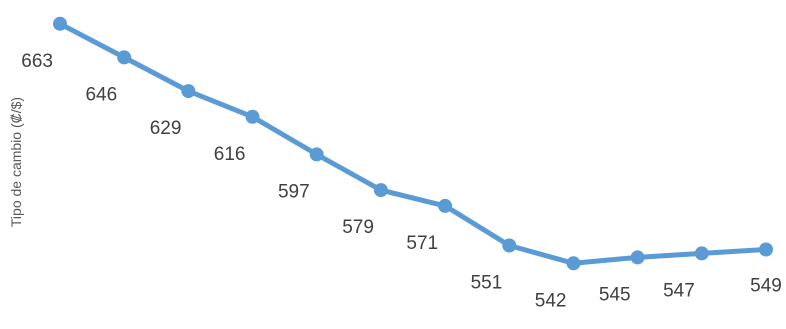  Describe the element at coordinates (101, 94) in the screenshot. I see `data-label-1: 646` at that location.